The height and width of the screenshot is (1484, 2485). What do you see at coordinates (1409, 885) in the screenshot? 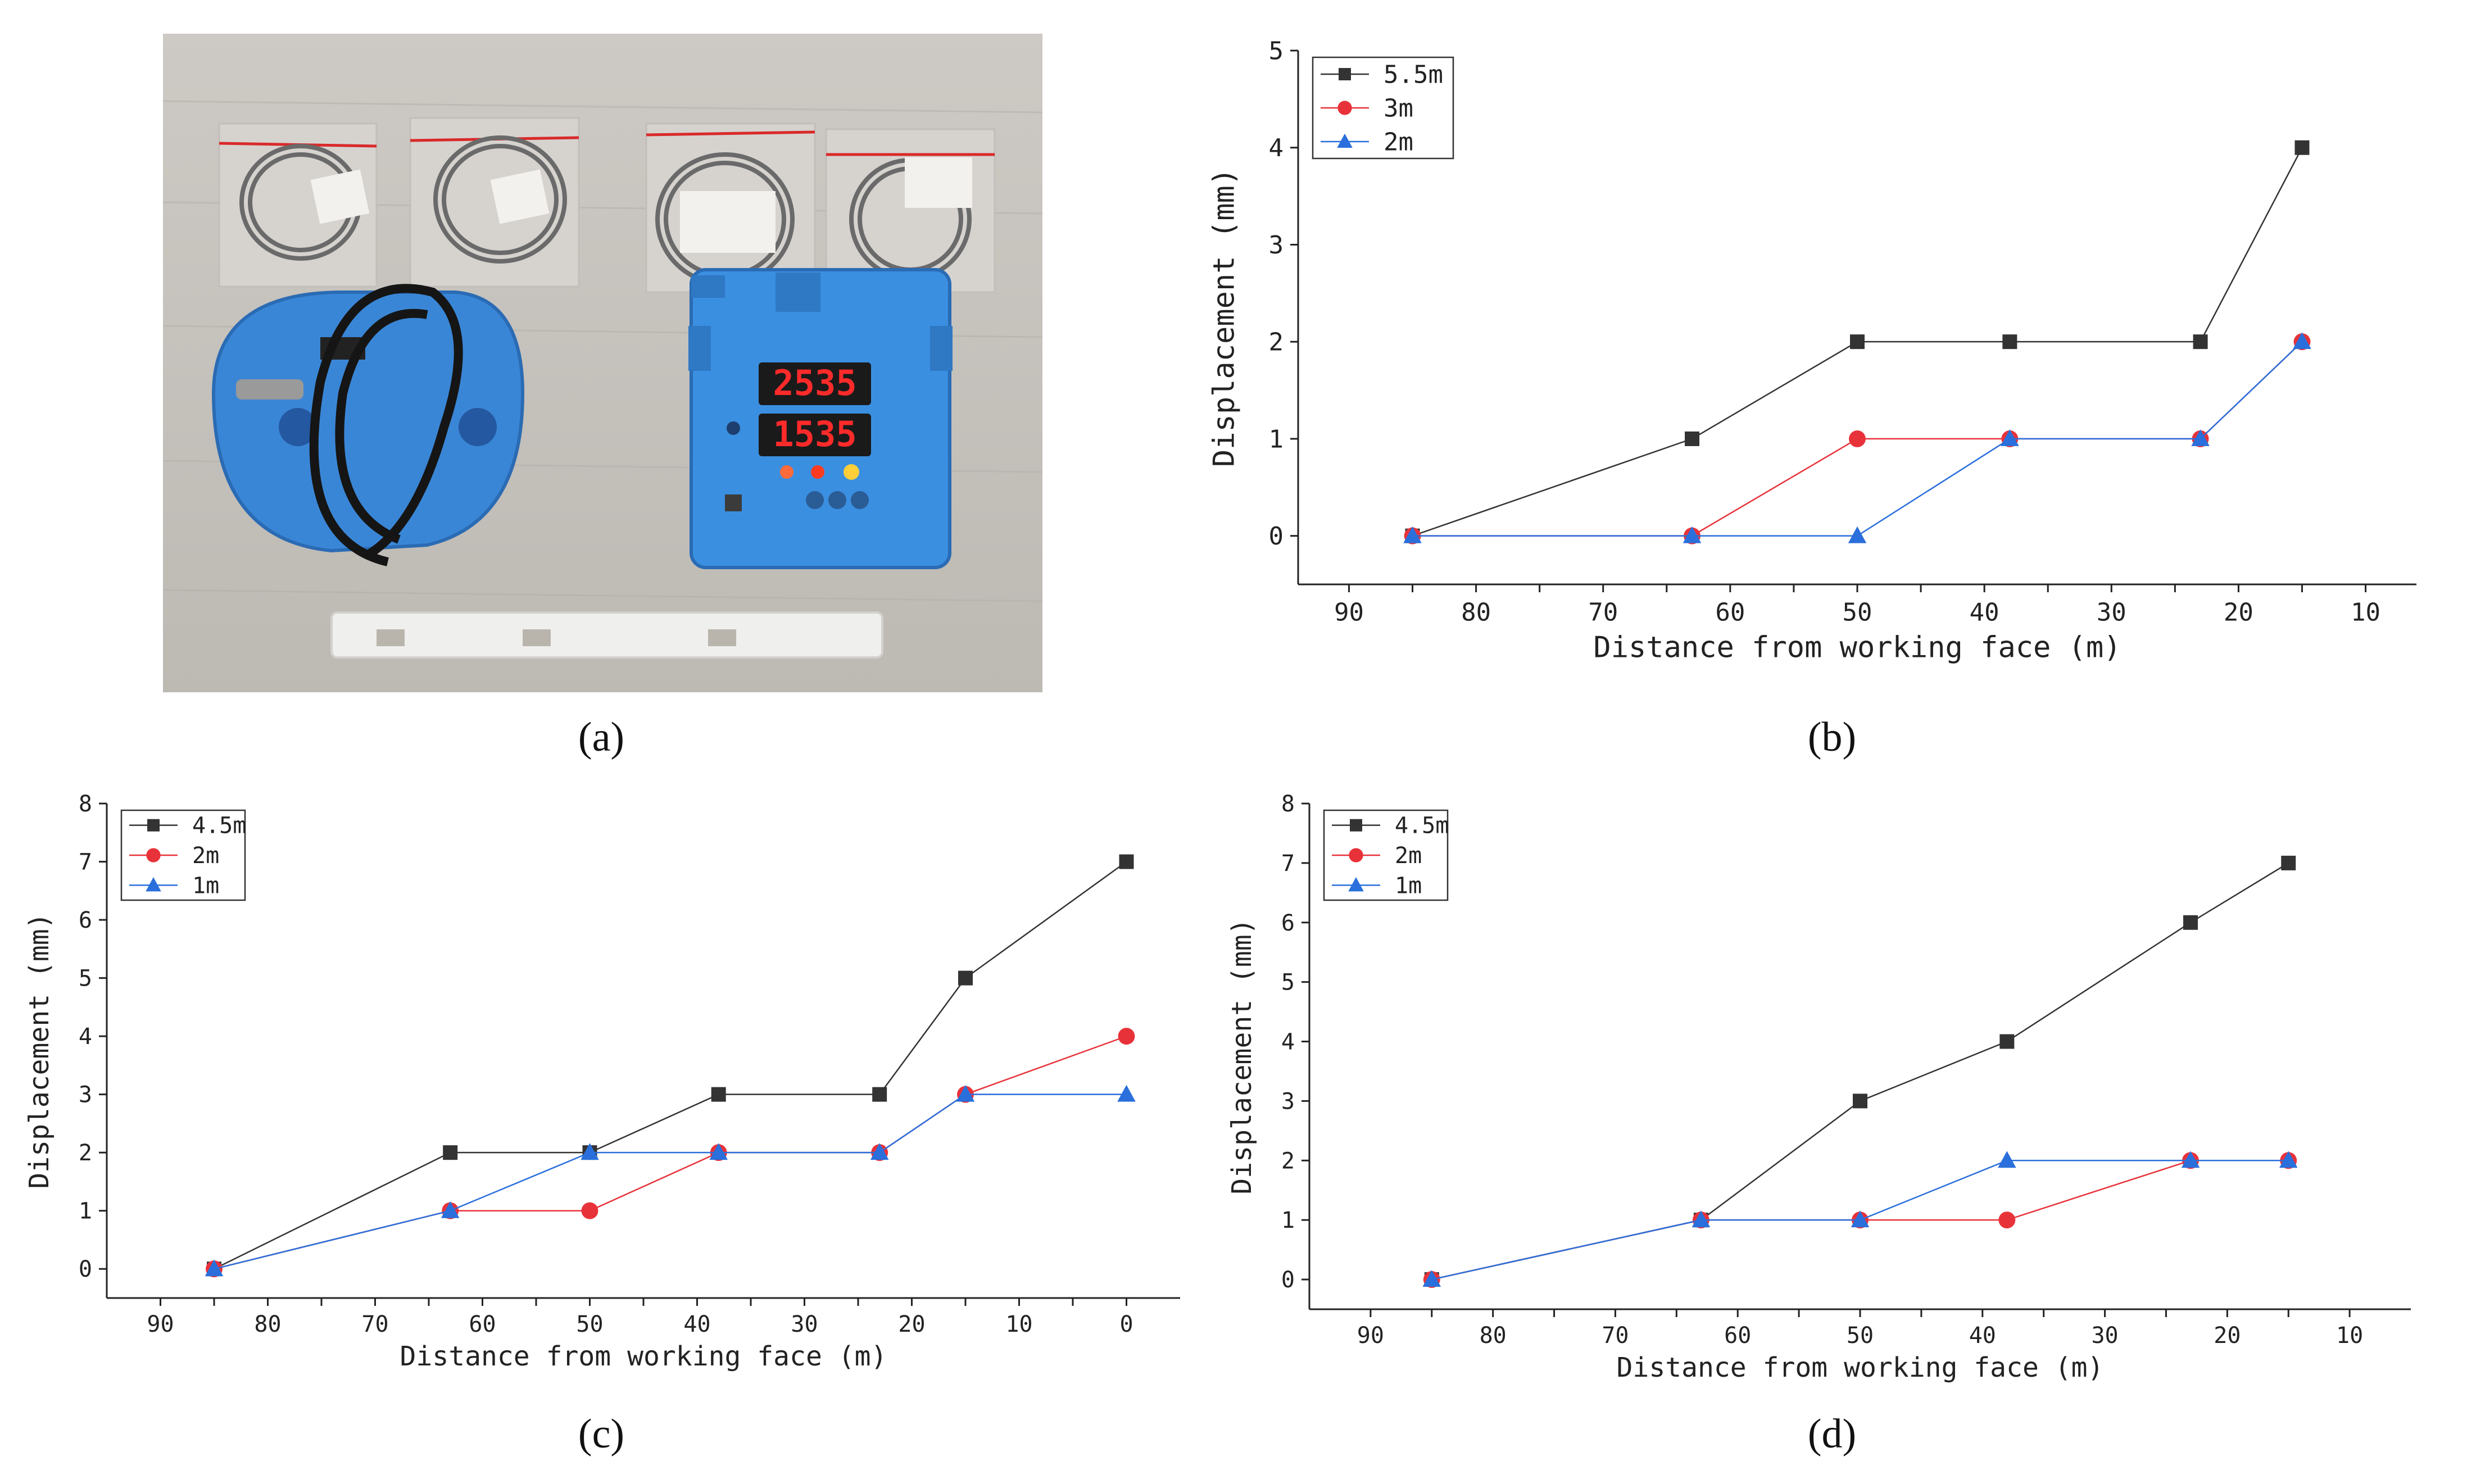
I see `legend-label: 1m` at bounding box center [1409, 885].